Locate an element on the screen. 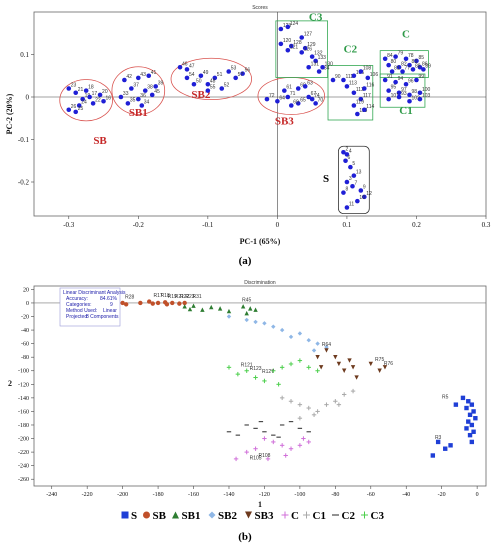  score-point-label: 42 is located at coordinates (129, 77).